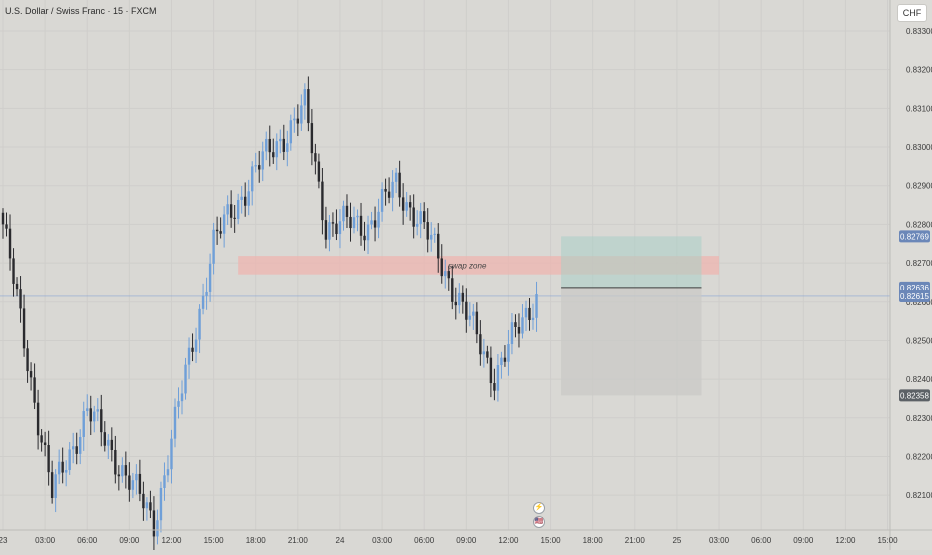 The height and width of the screenshot is (555, 932). I want to click on currency-button: CHF, so click(912, 13).